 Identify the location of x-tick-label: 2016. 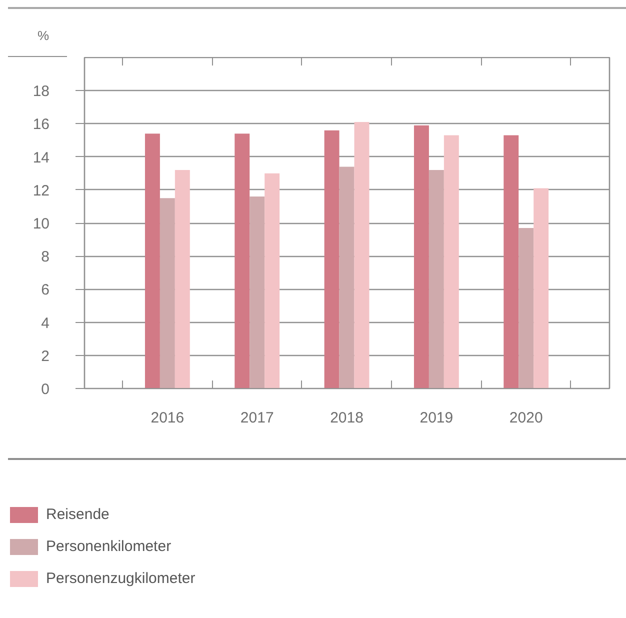
(167, 418).